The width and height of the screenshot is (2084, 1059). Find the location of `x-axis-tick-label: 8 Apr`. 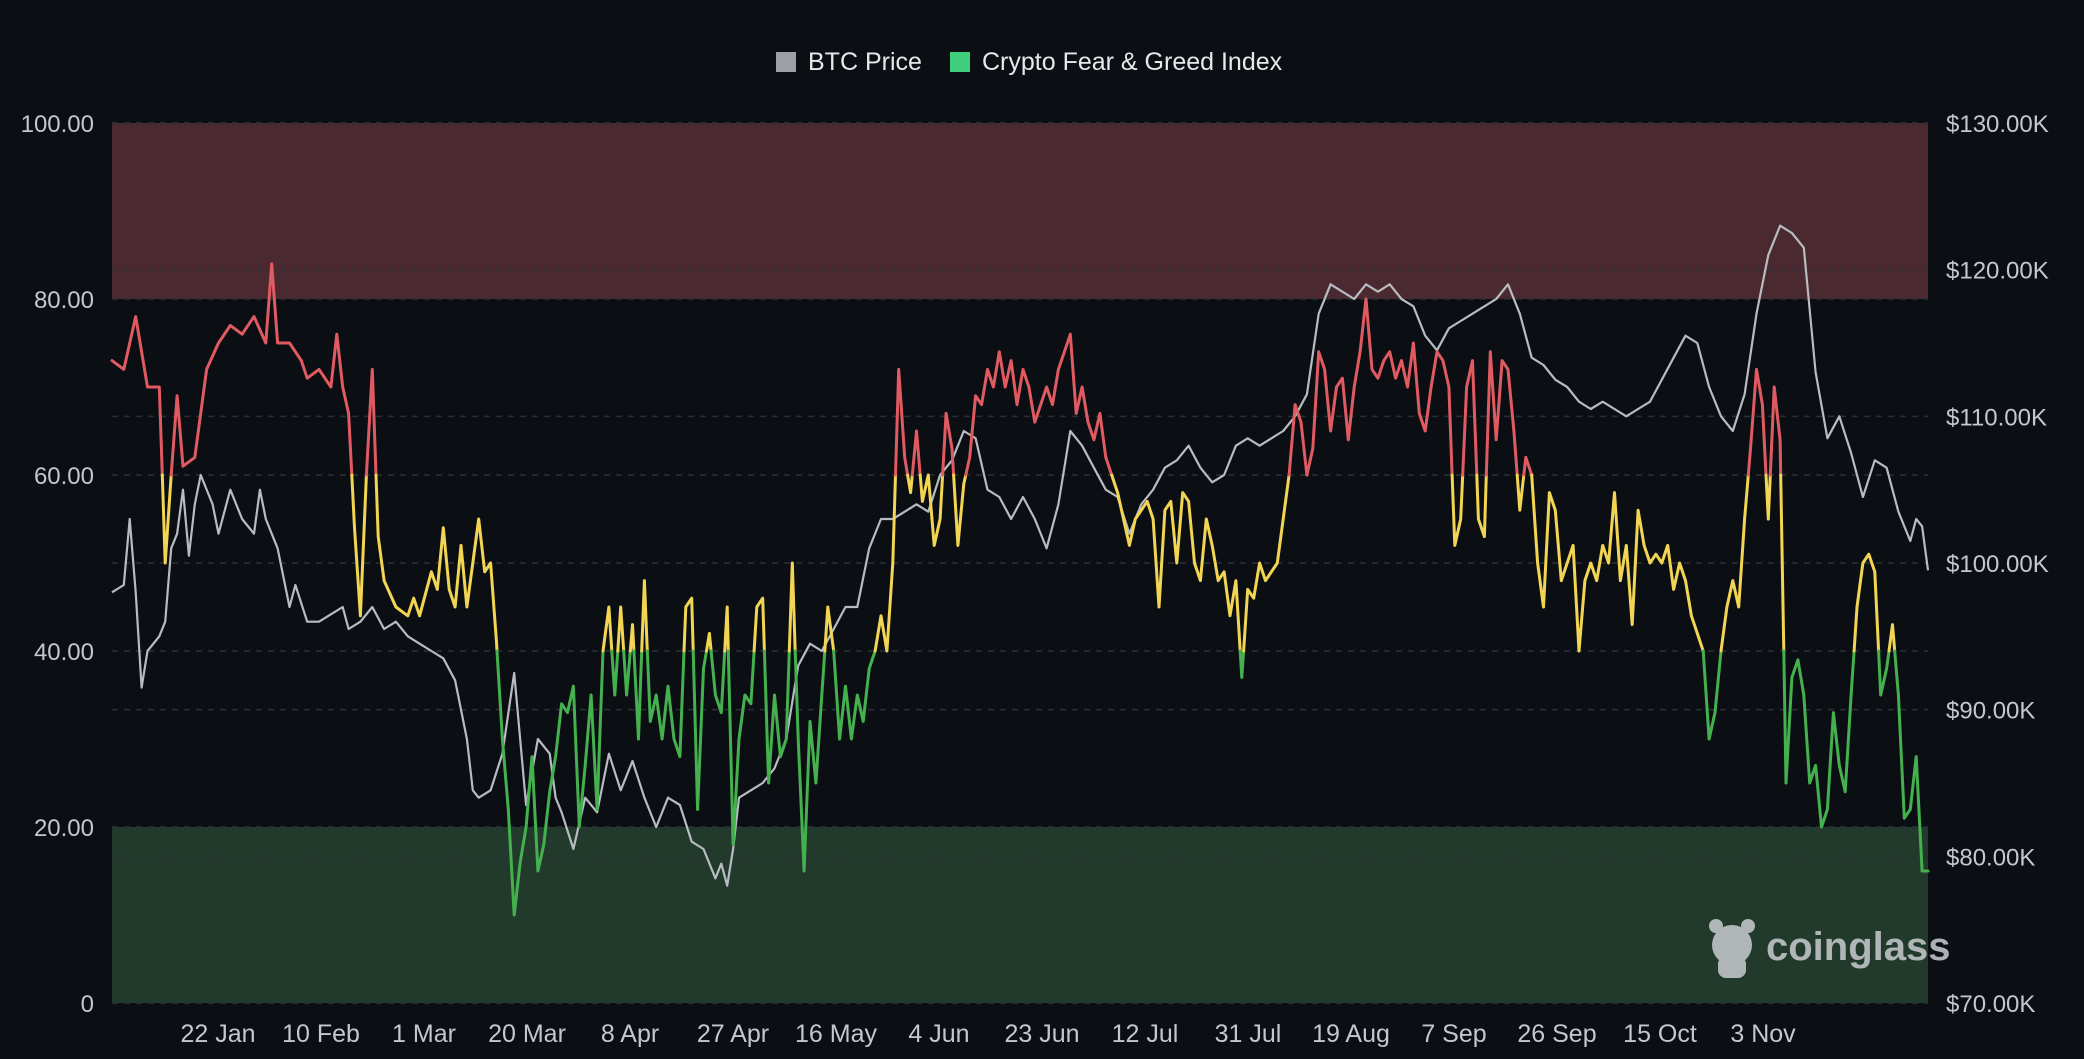

x-axis-tick-label: 8 Apr is located at coordinates (630, 1034).